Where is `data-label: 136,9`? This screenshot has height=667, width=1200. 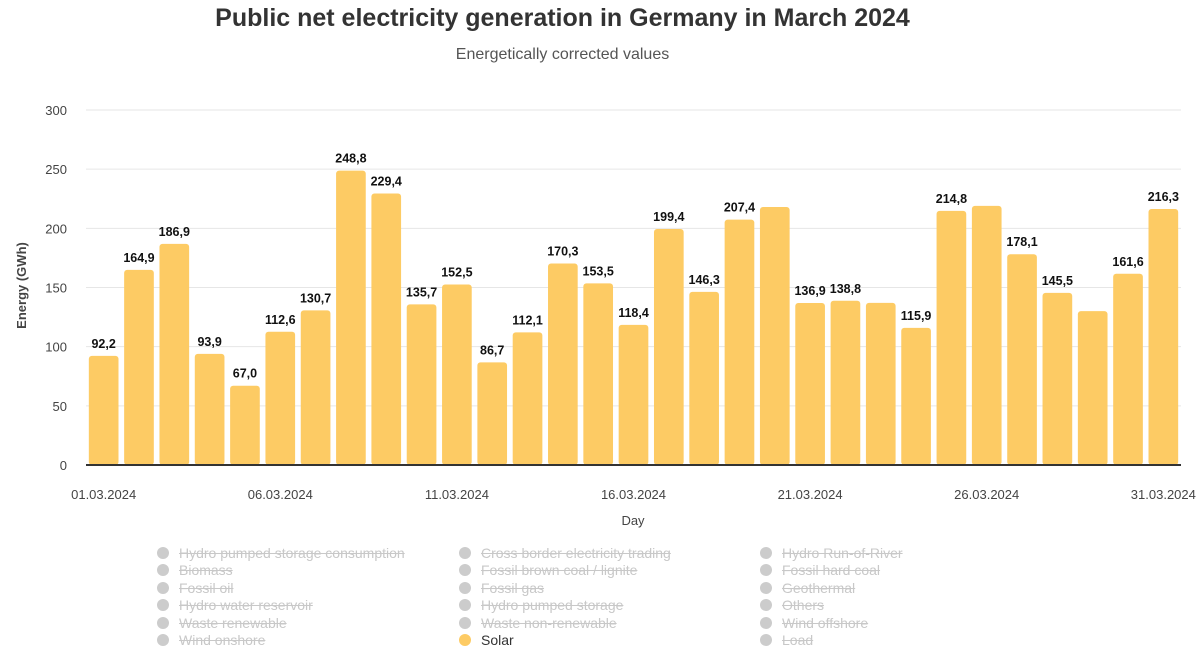
data-label: 136,9 is located at coordinates (809, 291).